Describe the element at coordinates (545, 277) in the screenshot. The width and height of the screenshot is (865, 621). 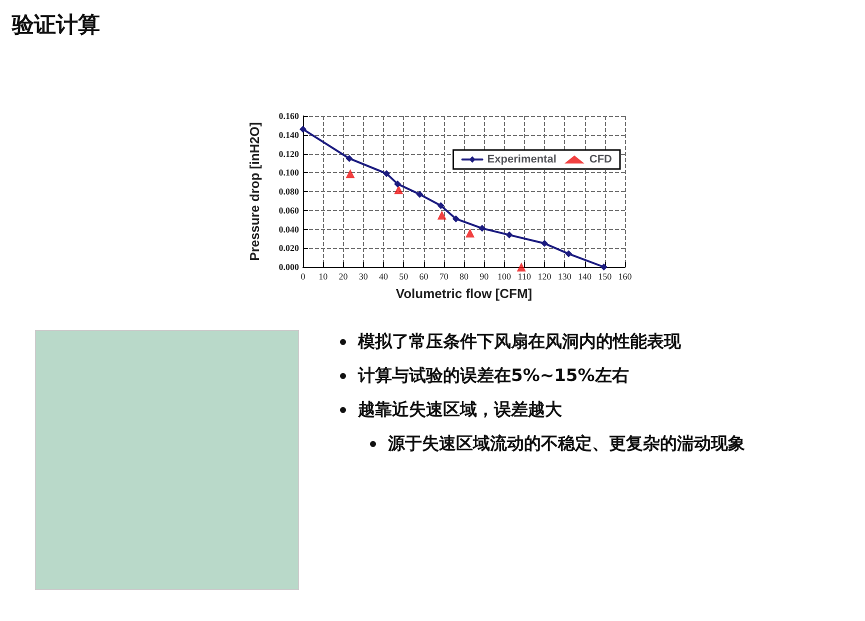
I see `x-tick-label: 120` at that location.